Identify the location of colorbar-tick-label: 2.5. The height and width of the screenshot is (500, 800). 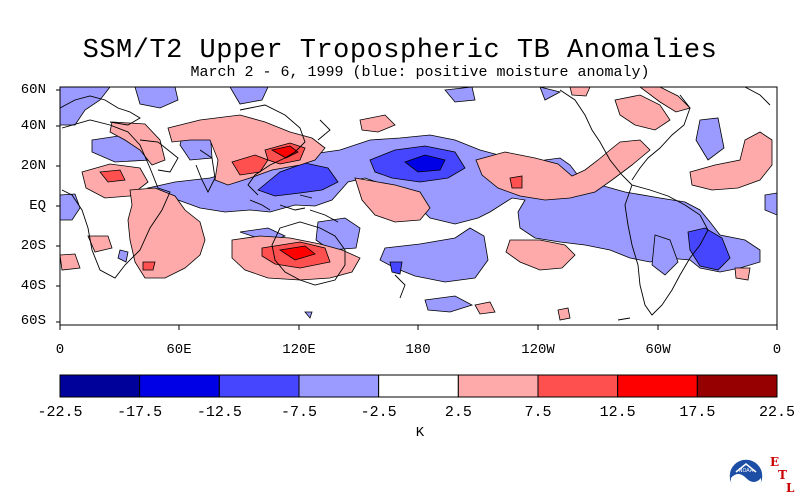
(458, 412).